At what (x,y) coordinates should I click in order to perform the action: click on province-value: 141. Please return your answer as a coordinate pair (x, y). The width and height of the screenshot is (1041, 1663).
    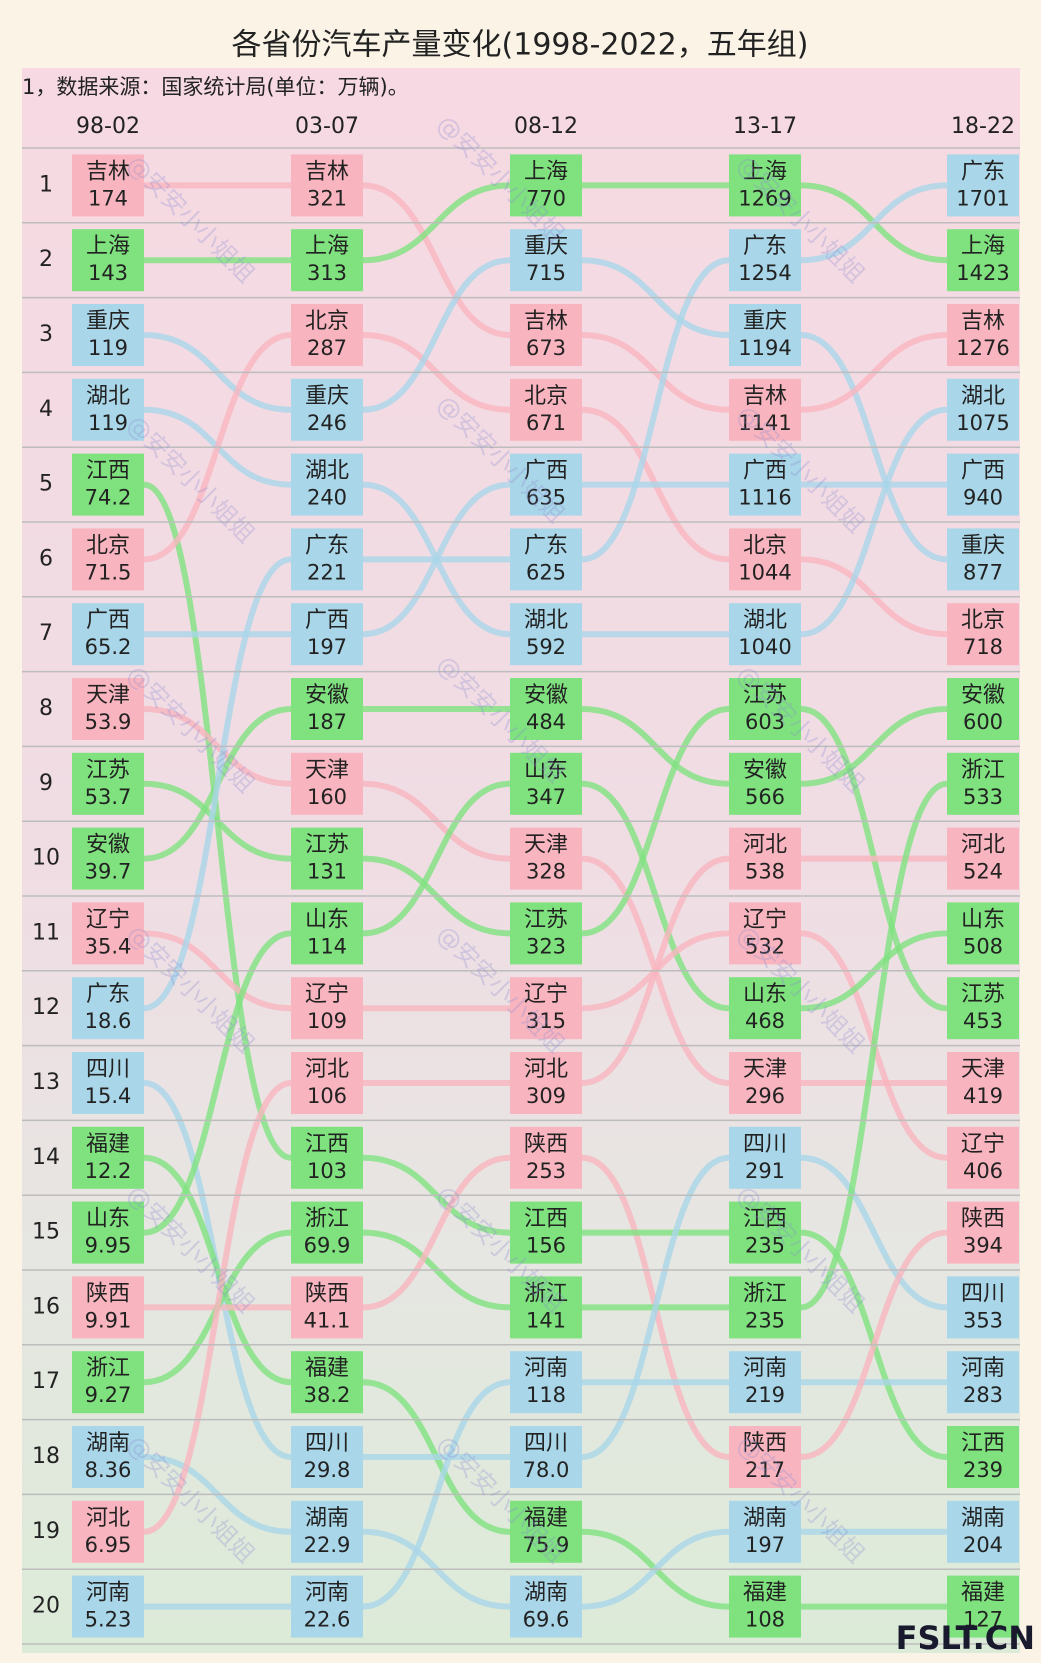
    Looking at the image, I should click on (546, 1320).